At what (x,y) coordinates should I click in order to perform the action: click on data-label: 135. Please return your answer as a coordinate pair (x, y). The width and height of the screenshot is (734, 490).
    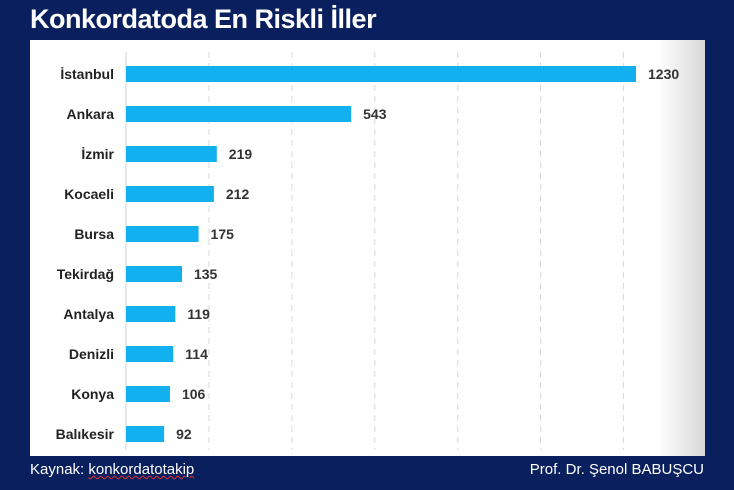
    Looking at the image, I should click on (206, 274).